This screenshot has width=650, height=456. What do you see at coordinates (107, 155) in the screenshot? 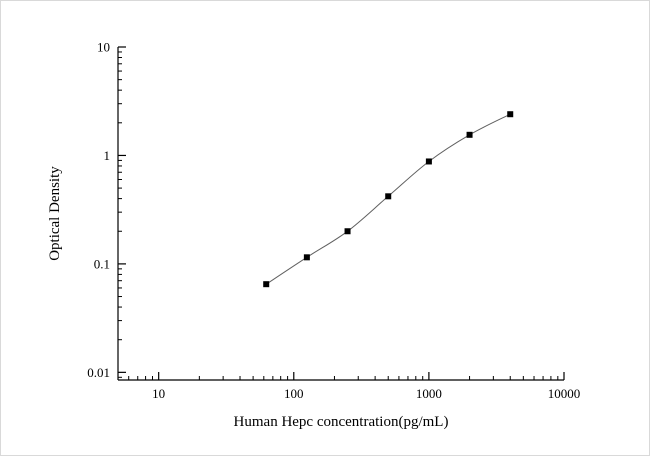
I see `y-tick-label: 1` at bounding box center [107, 155].